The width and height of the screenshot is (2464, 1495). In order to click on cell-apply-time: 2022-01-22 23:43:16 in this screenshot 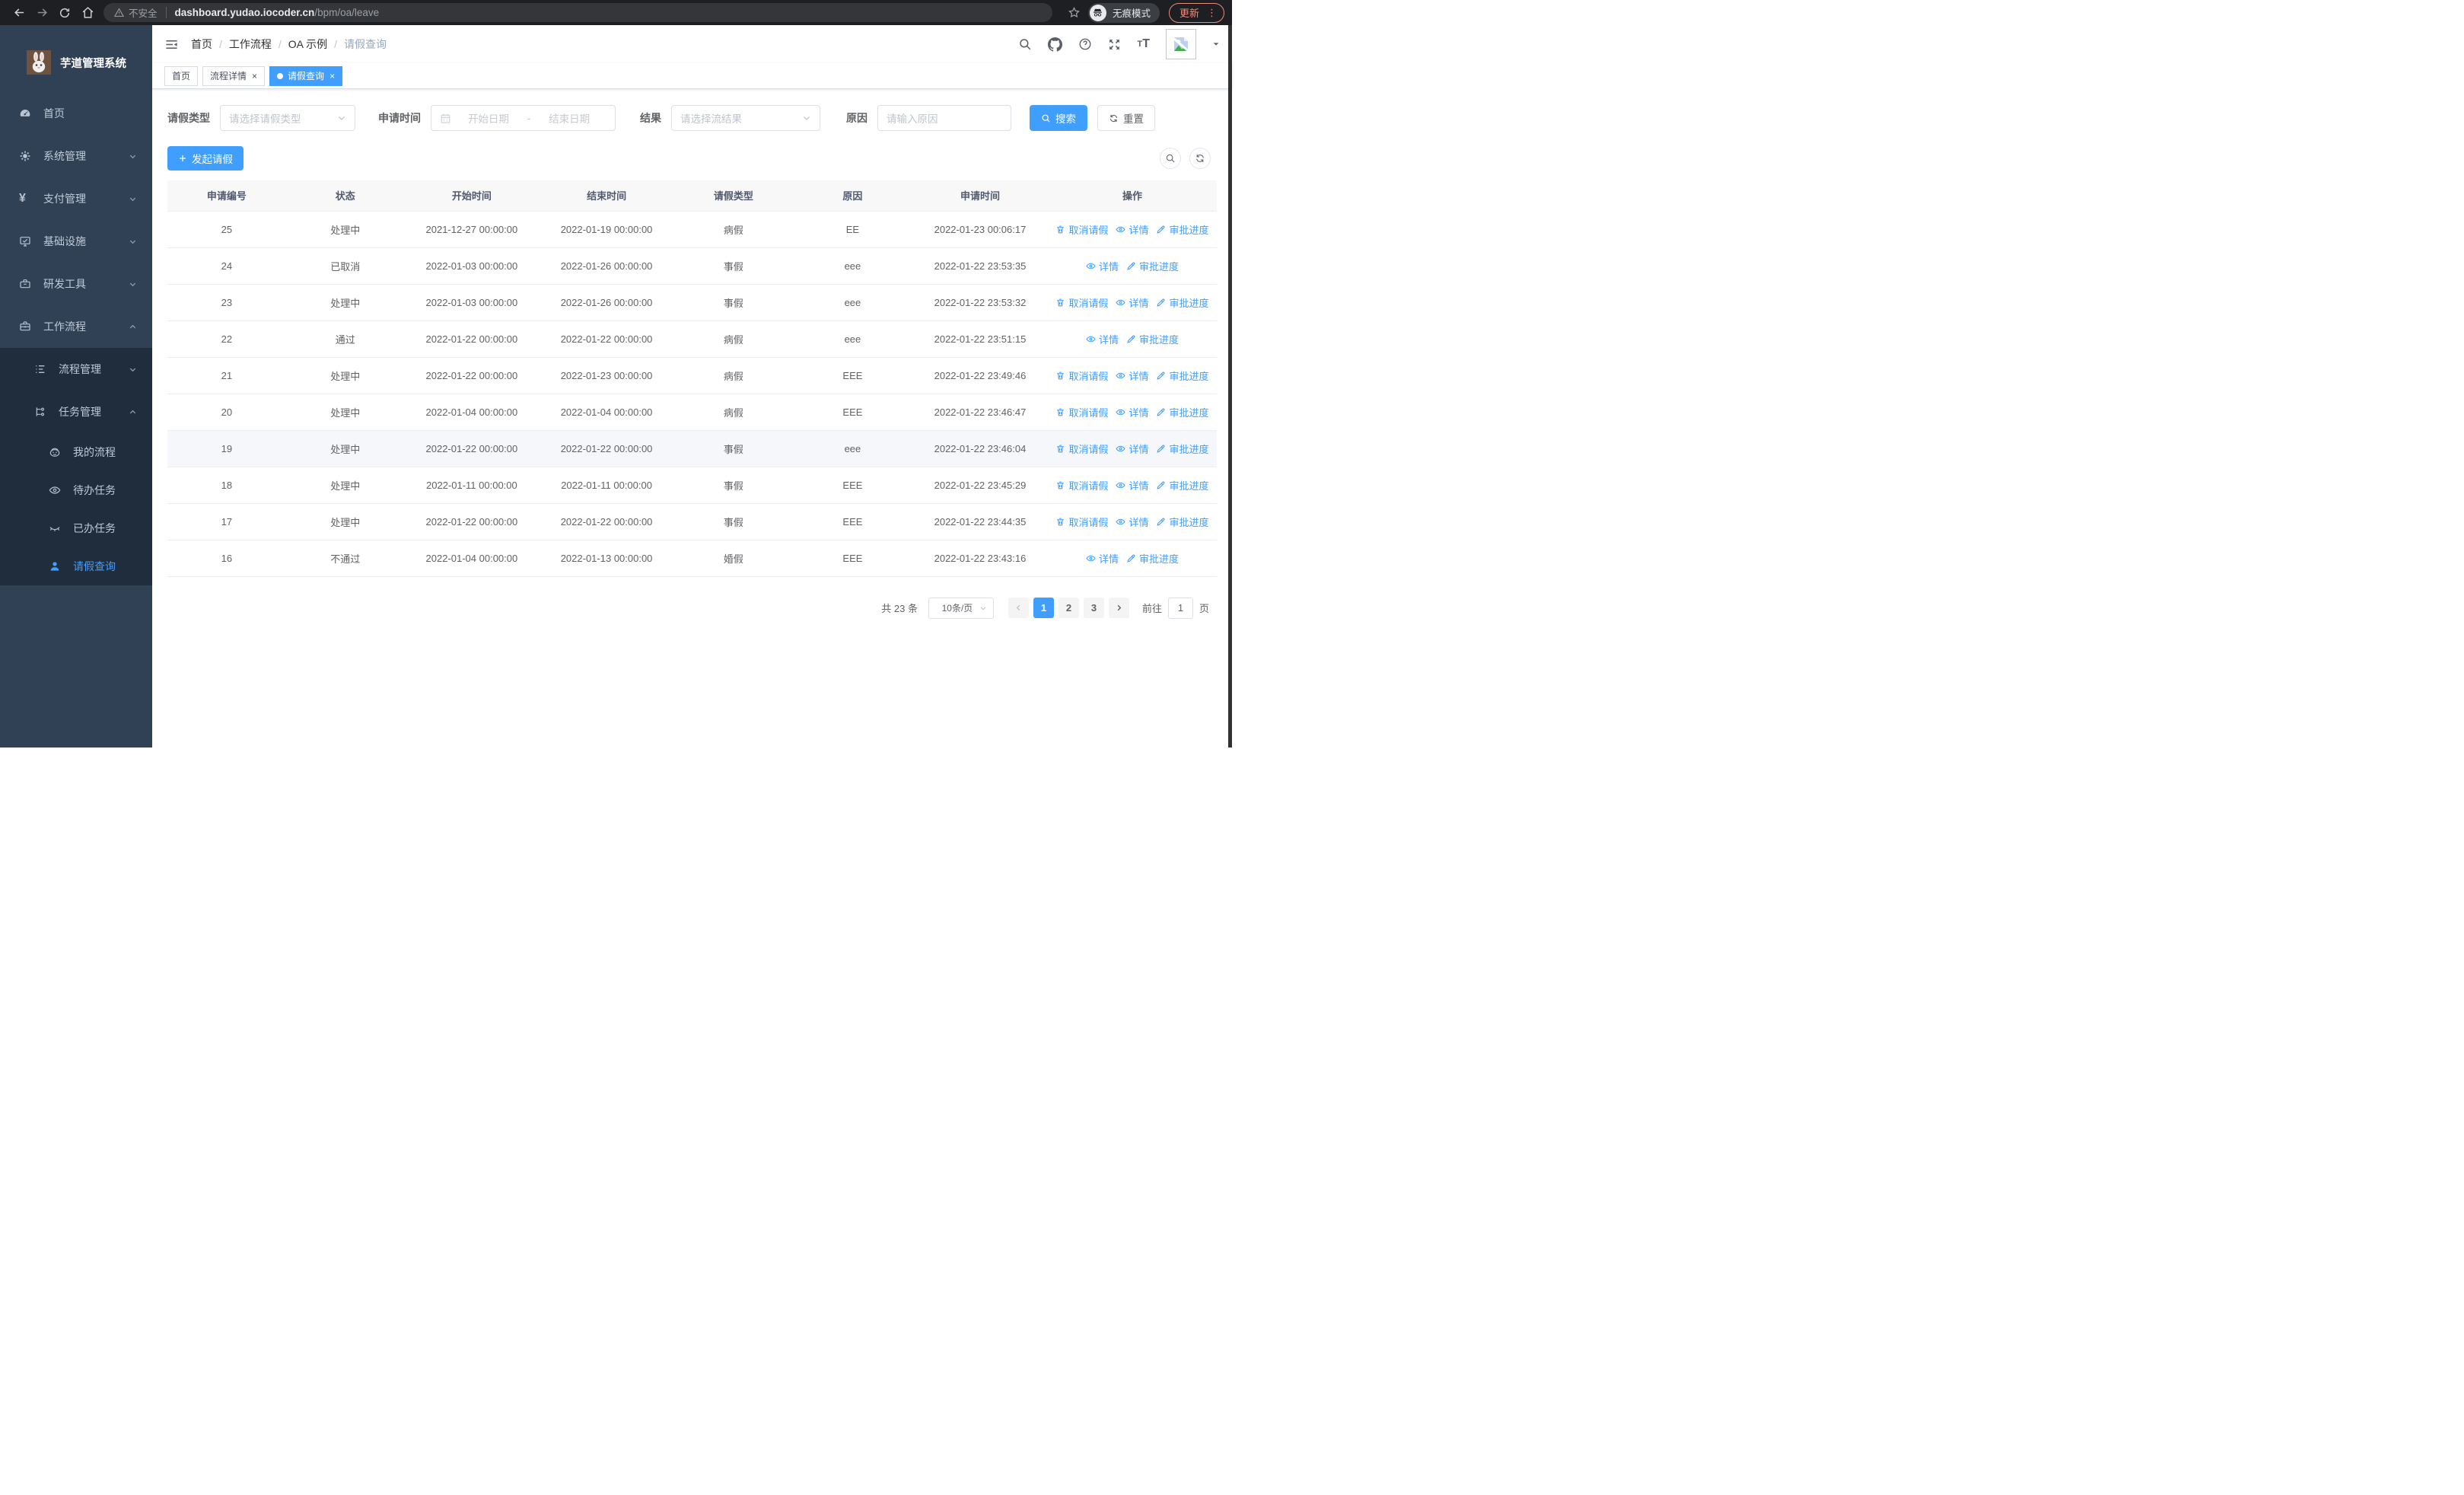, I will do `click(980, 558)`.